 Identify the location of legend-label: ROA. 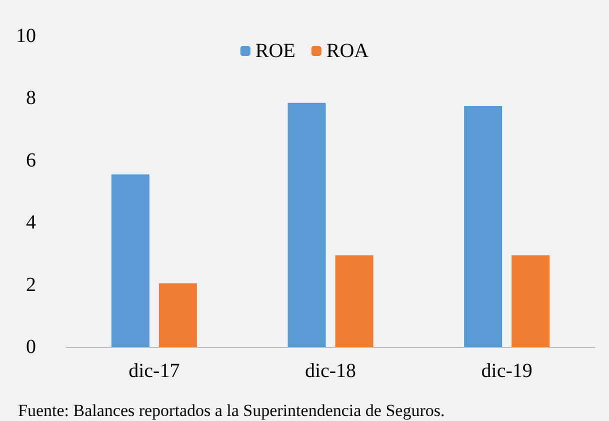
(348, 51).